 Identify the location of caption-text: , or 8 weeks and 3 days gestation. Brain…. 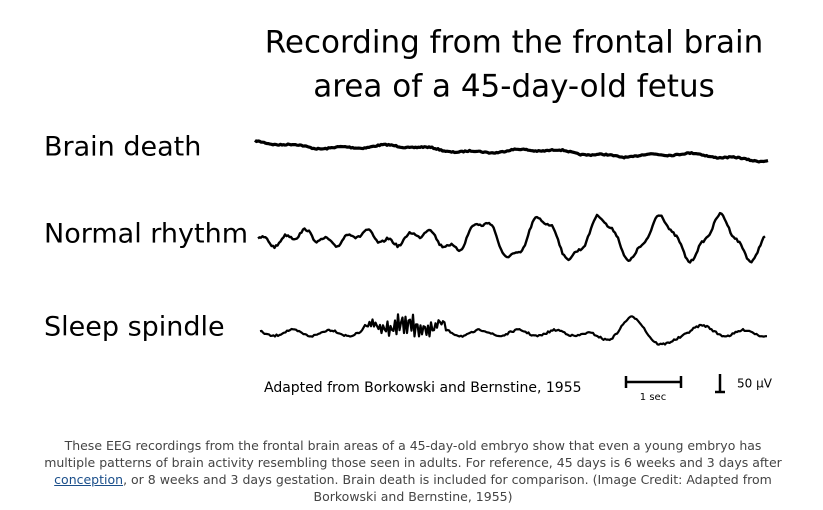
(447, 488).